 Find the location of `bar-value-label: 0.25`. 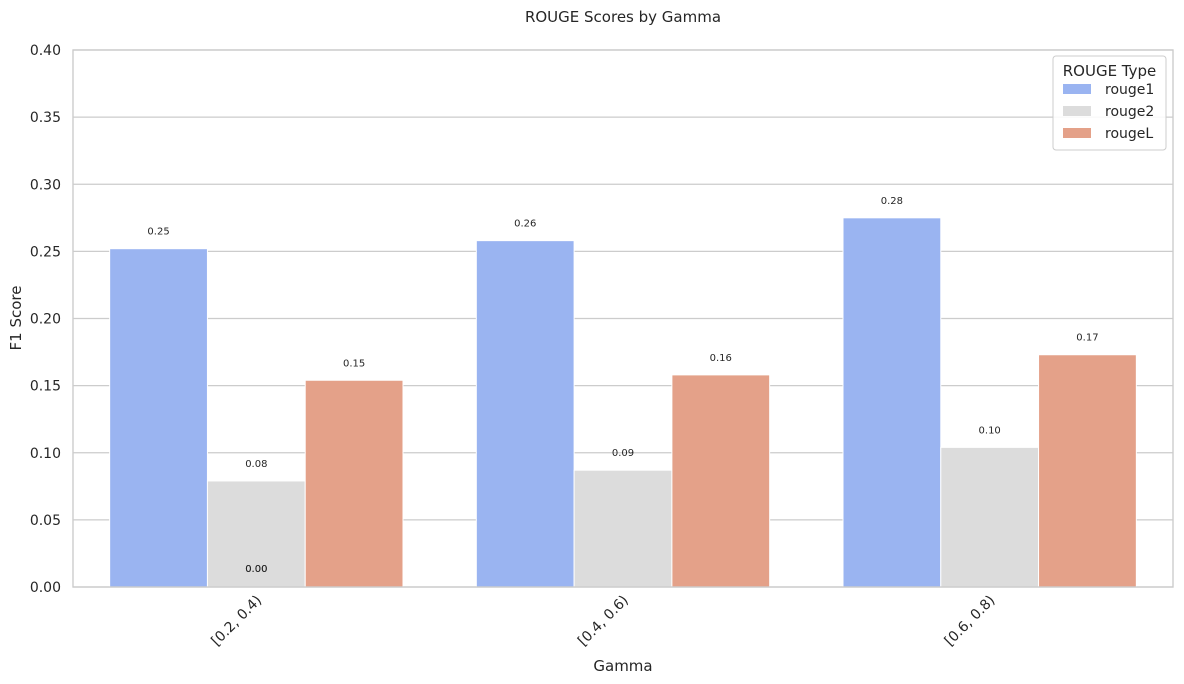

bar-value-label: 0.25 is located at coordinates (158, 232).